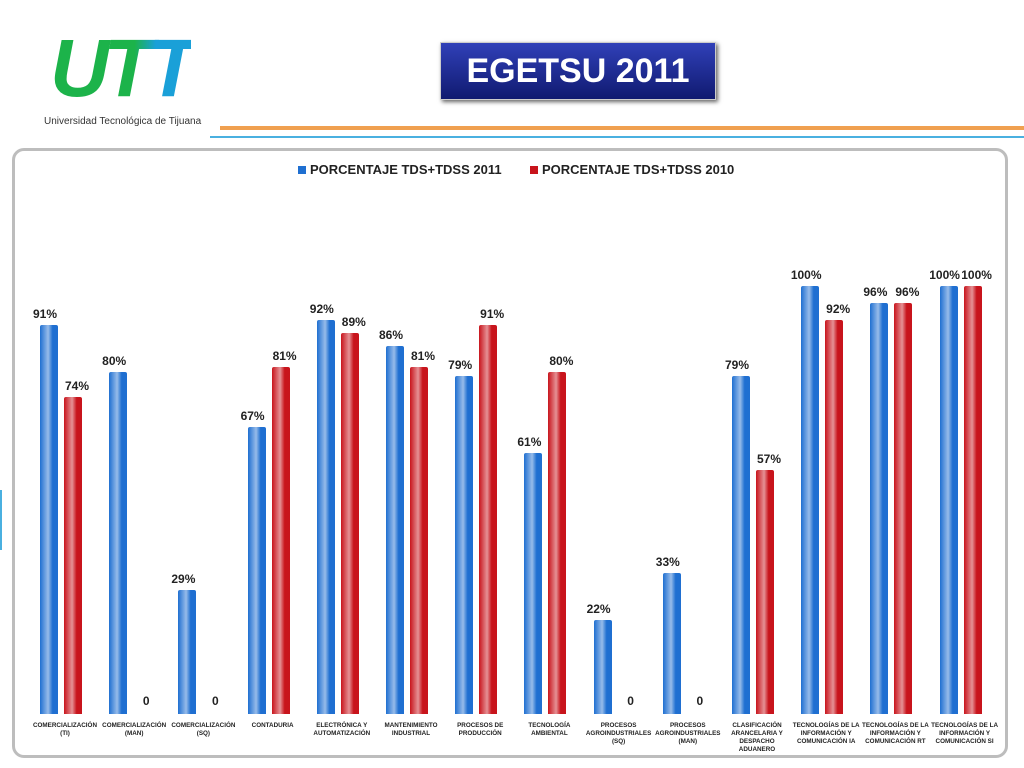 The image size is (1024, 768). Describe the element at coordinates (406, 169) in the screenshot. I see `legend-label: PORCENTAJE TDS+TDSS 2011` at that location.